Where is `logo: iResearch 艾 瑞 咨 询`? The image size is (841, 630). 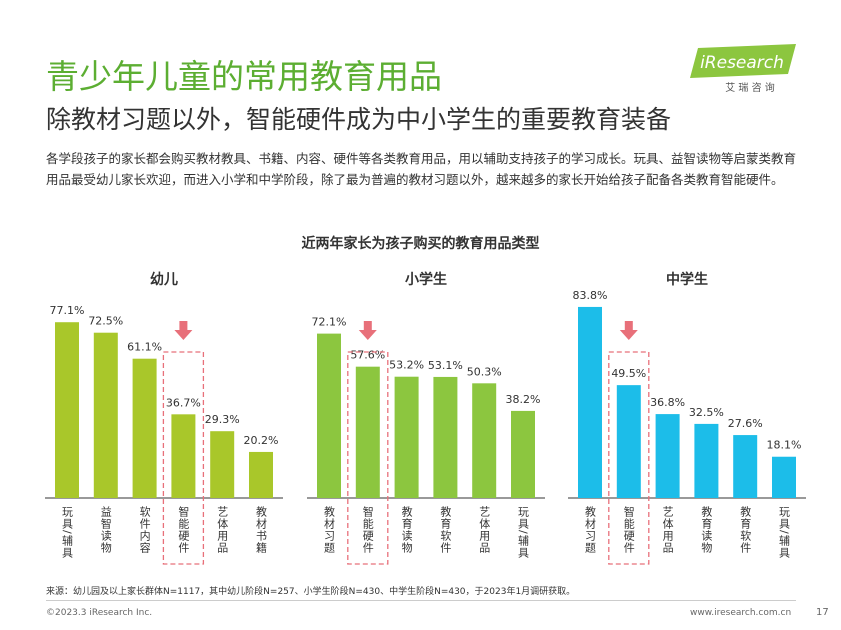 logo: iResearch 艾 瑞 咨 询 is located at coordinates (743, 69).